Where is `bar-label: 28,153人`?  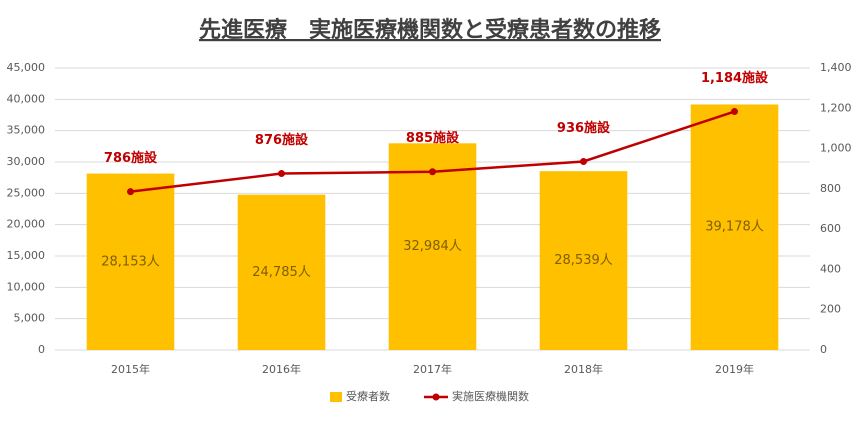 bar-label: 28,153人 is located at coordinates (130, 261).